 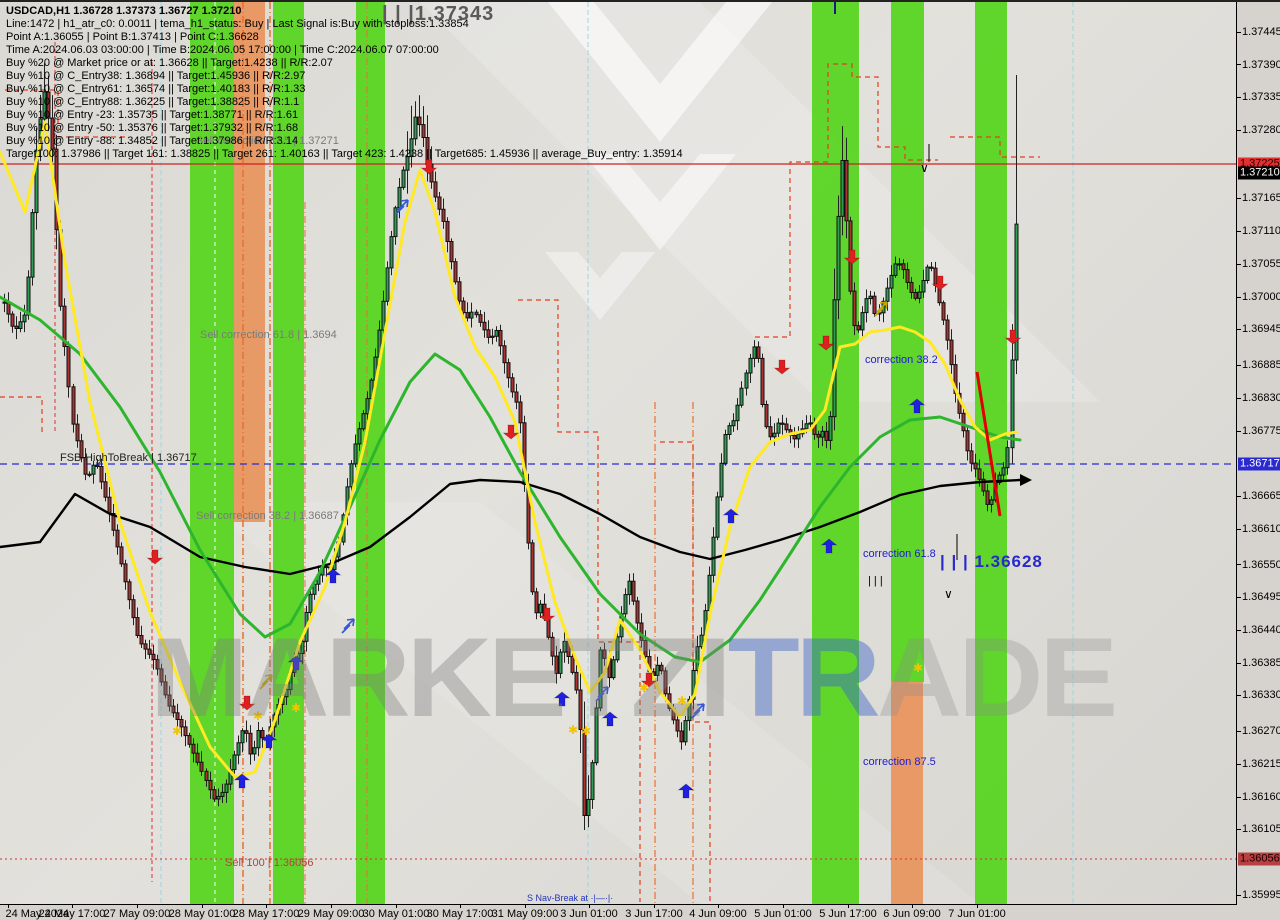 What do you see at coordinates (72, 914) in the screenshot?
I see `time-tick-label: 24 May 17:00` at bounding box center [72, 914].